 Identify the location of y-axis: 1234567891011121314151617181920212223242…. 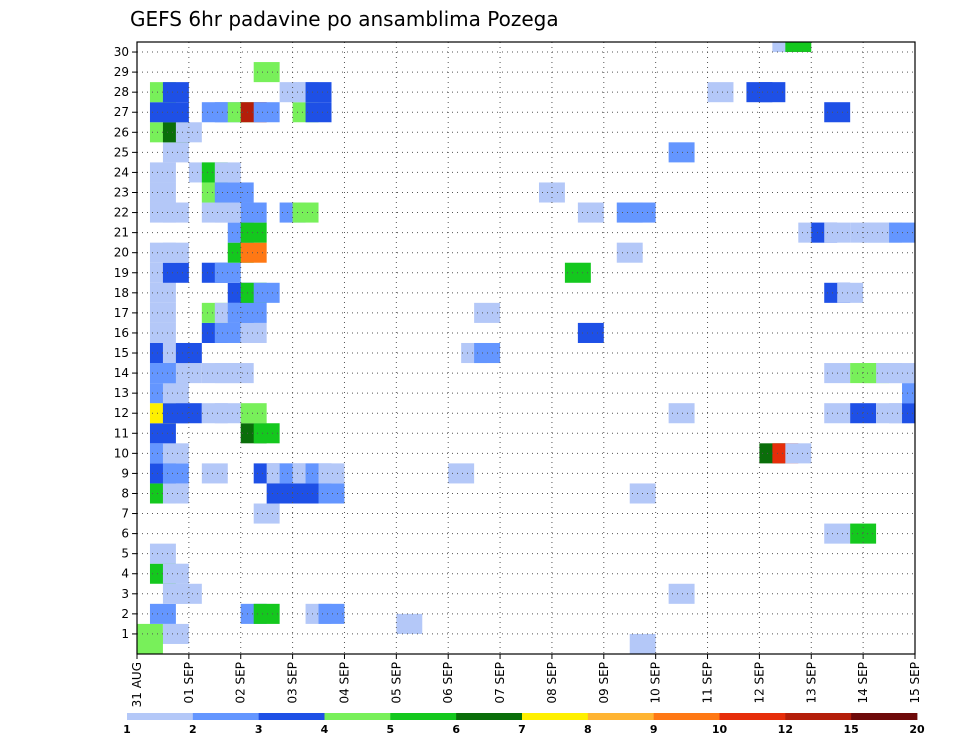
(125, 343).